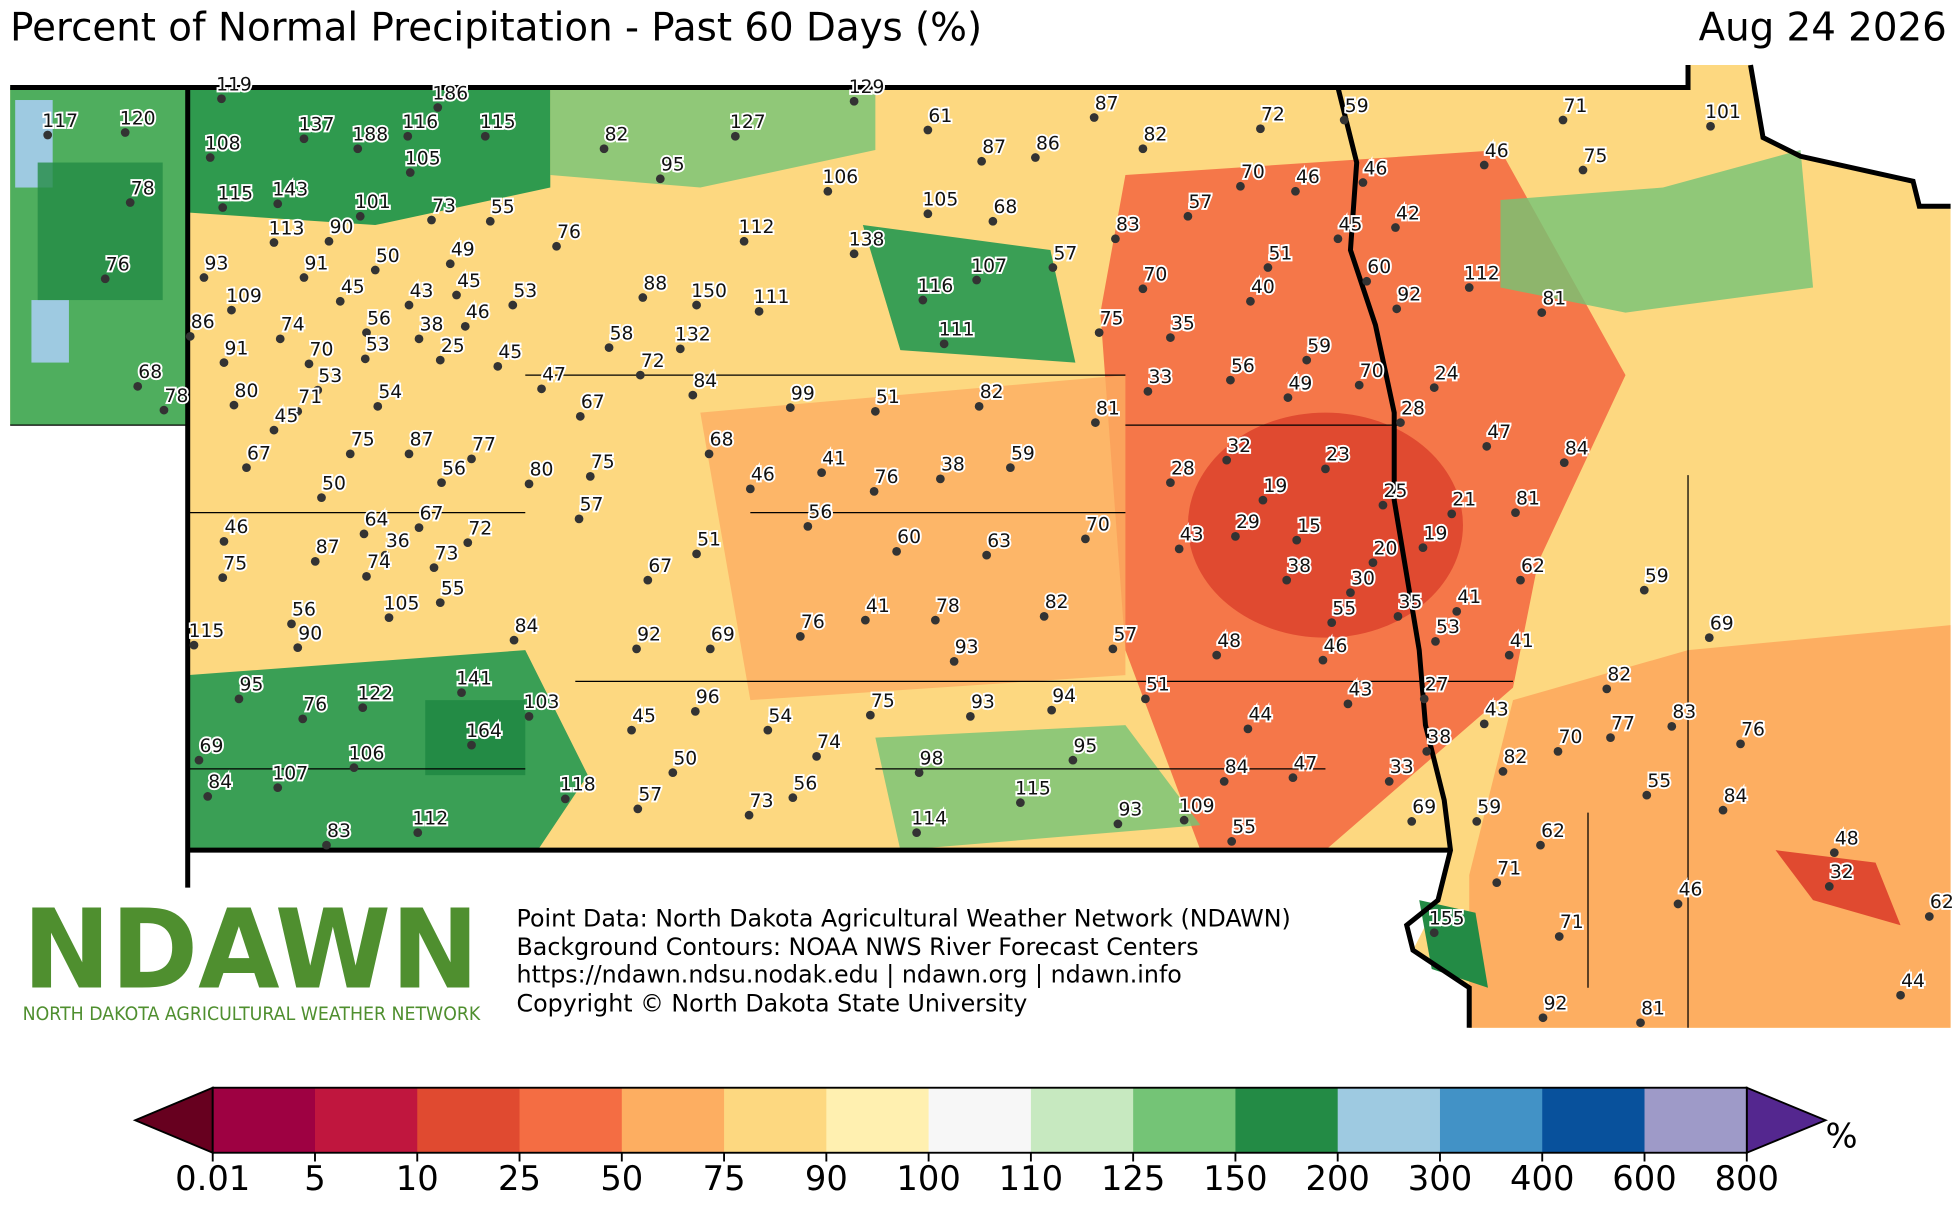  What do you see at coordinates (1239, 446) in the screenshot?
I see `station-value: 32` at bounding box center [1239, 446].